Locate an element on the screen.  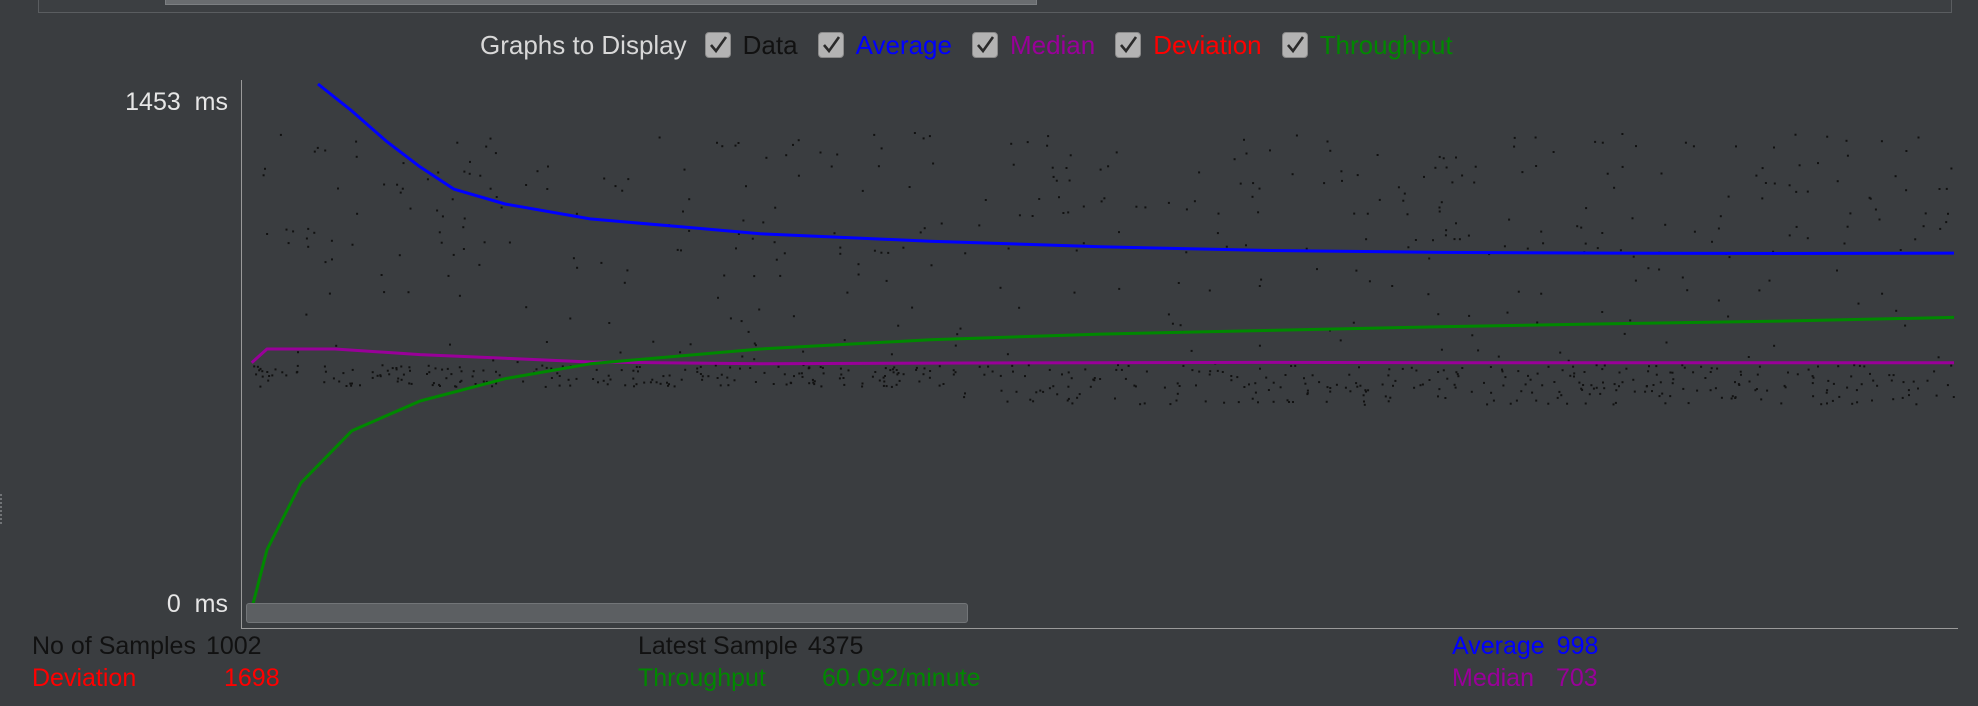
checkbox-average is located at coordinates (830, 45).